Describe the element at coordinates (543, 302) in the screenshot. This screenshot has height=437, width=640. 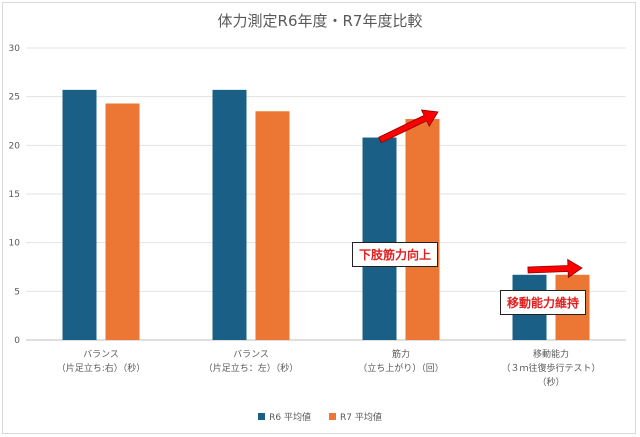
I see `callout-mobility: 移動能力維持` at that location.